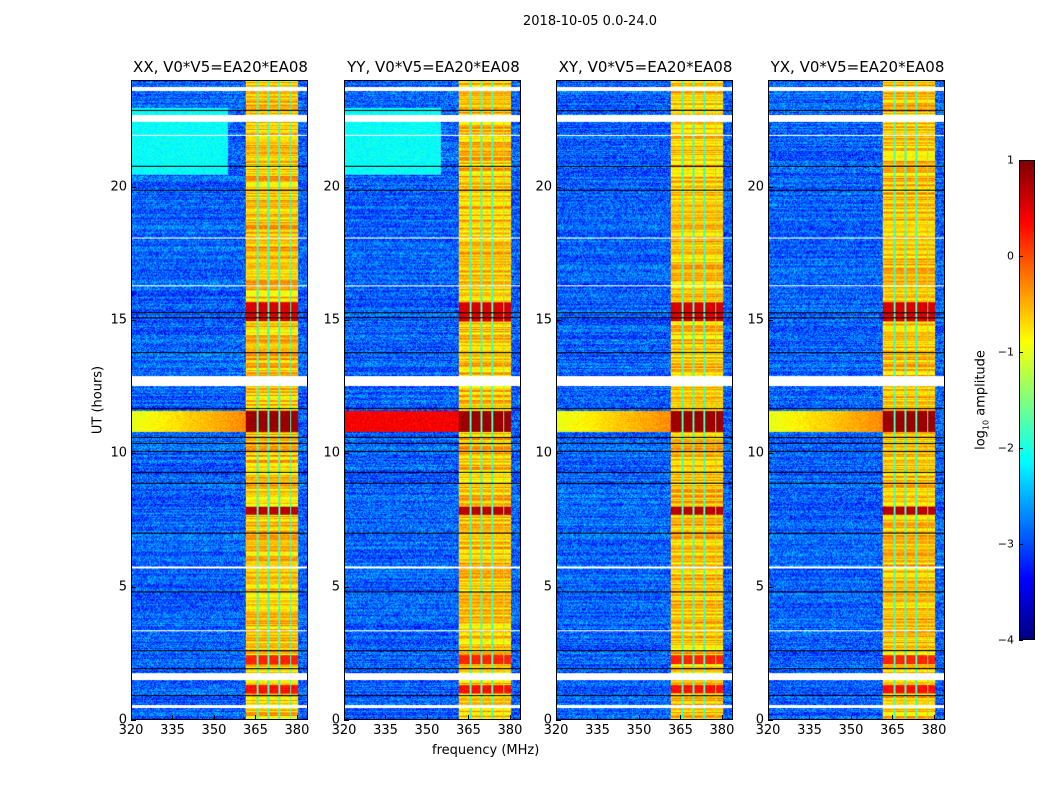  I want to click on x-axis-label: frequency (MHz), so click(486, 750).